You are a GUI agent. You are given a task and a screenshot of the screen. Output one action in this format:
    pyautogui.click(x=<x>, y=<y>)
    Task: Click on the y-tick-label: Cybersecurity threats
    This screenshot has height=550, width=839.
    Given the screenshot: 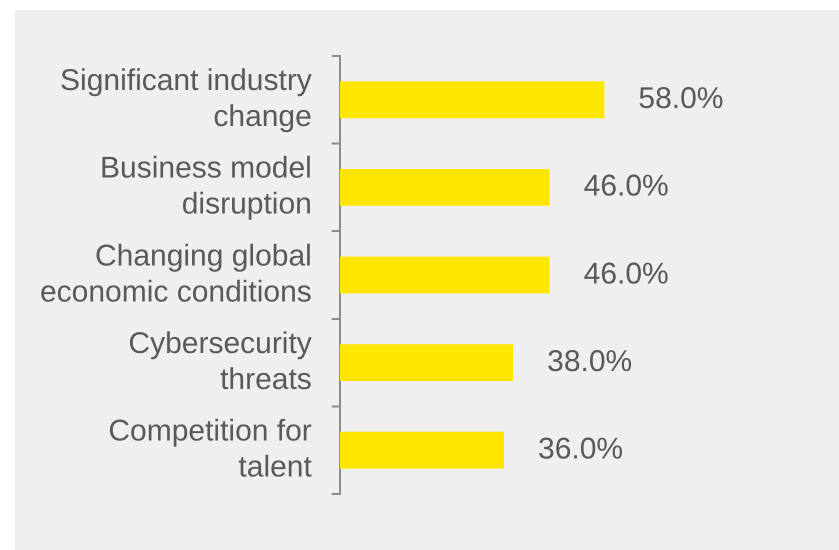 What is the action you would take?
    pyautogui.click(x=220, y=361)
    